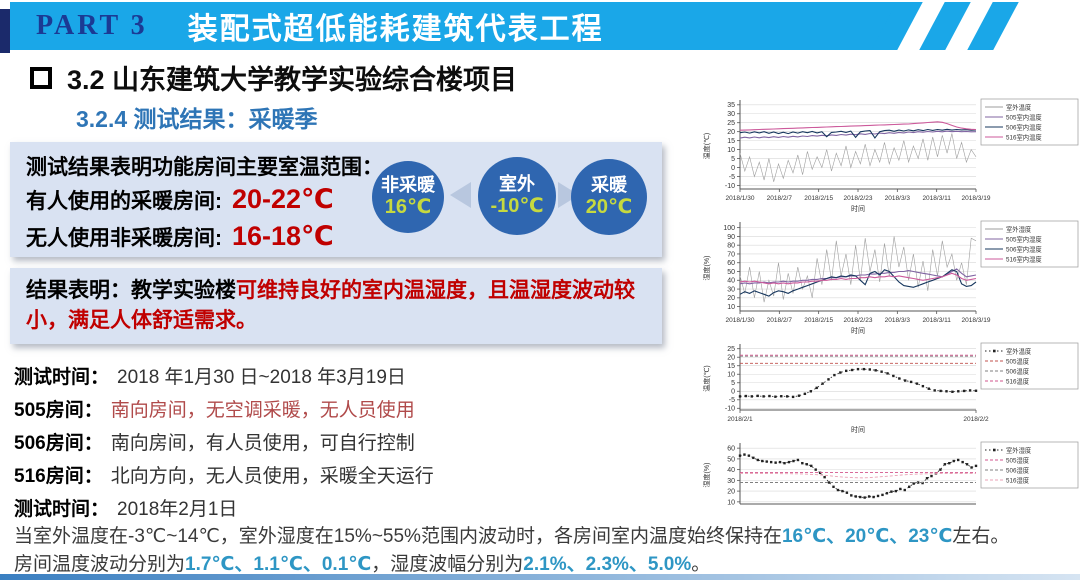  Describe the element at coordinates (1024, 248) in the screenshot. I see `svg-text: 506室内湿度` at that location.